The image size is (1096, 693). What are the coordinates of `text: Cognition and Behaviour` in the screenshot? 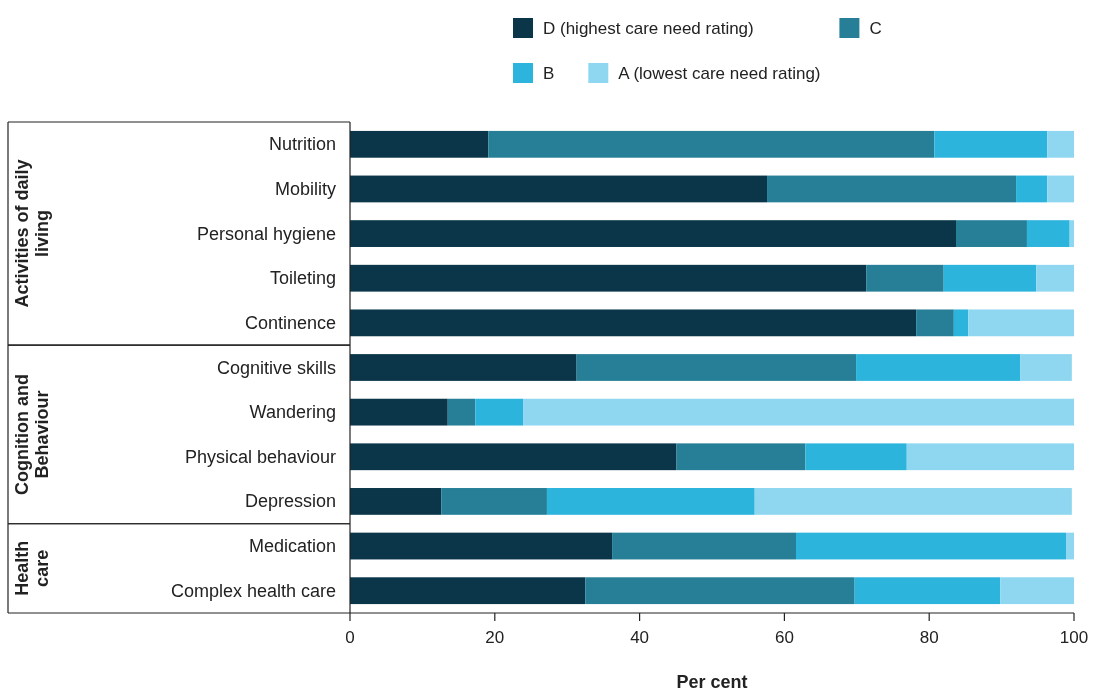 It's located at (32, 434).